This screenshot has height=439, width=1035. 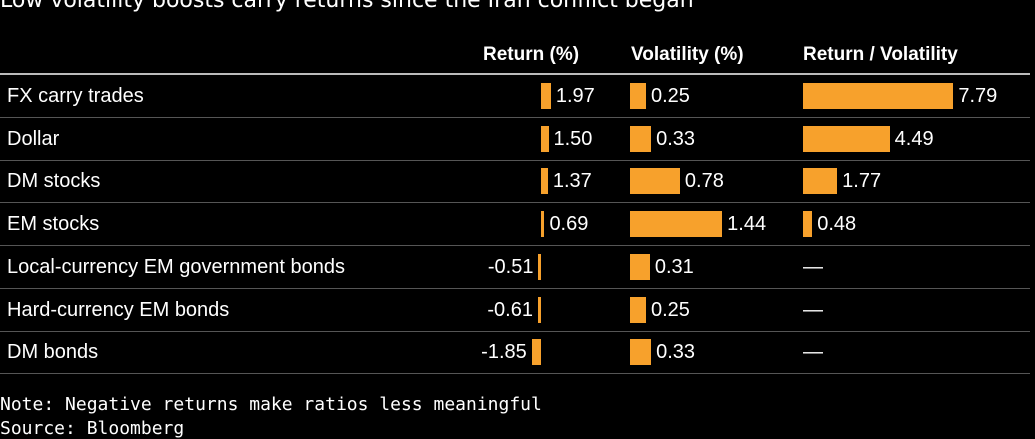 What do you see at coordinates (674, 266) in the screenshot?
I see `volatility-value: 0.31` at bounding box center [674, 266].